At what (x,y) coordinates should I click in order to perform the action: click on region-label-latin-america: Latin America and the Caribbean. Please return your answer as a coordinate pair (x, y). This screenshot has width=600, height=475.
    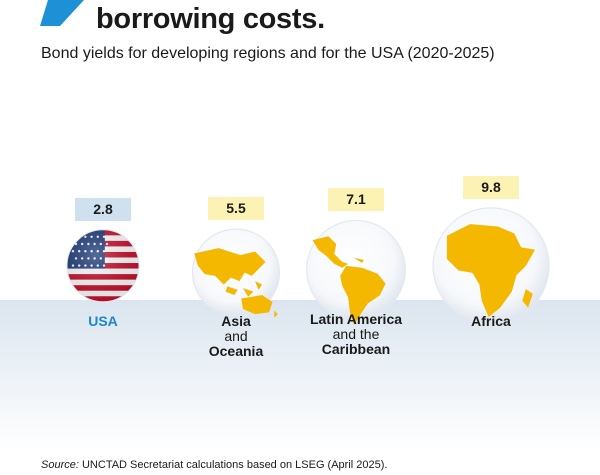
    Looking at the image, I should click on (356, 334).